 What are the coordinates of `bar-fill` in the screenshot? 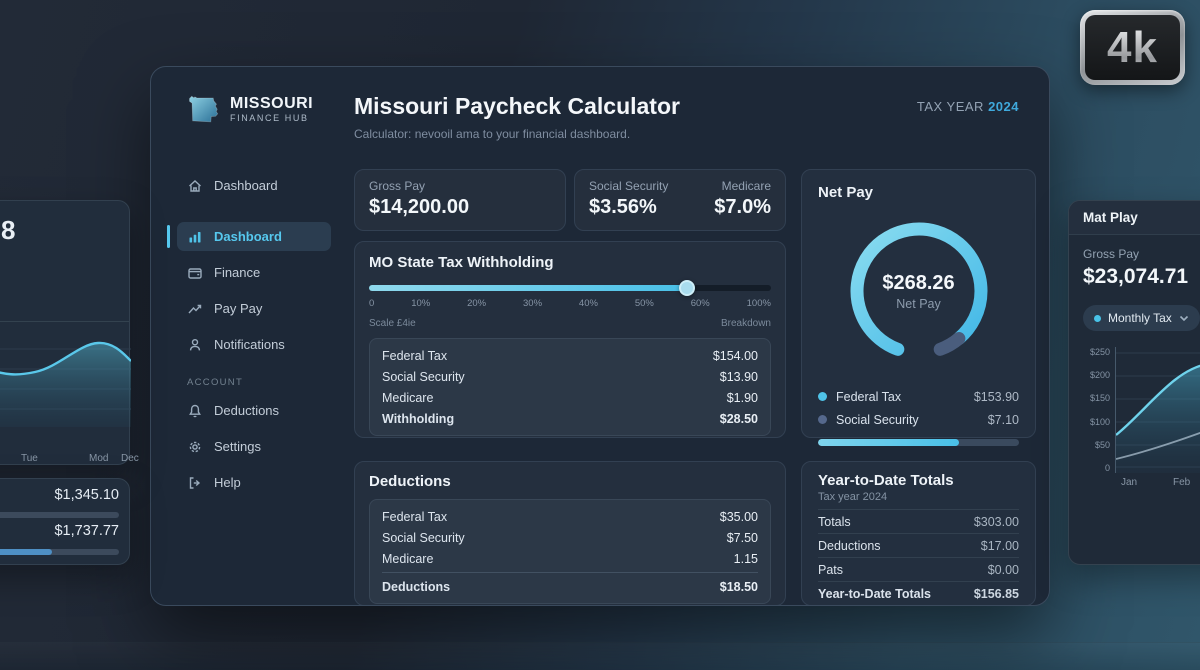 It's located at (26, 552).